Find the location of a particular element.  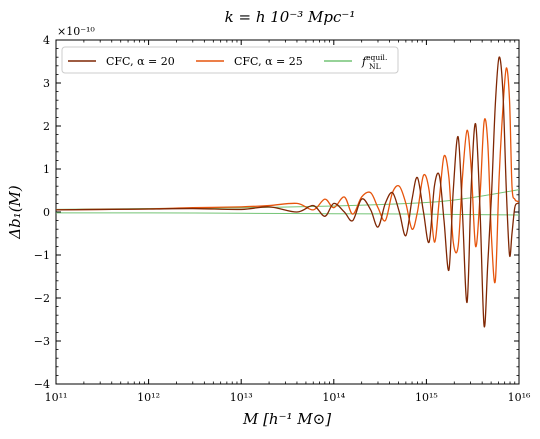

chart-title: k = h 10⁻³ Mpc⁻¹ is located at coordinates (290, 17).